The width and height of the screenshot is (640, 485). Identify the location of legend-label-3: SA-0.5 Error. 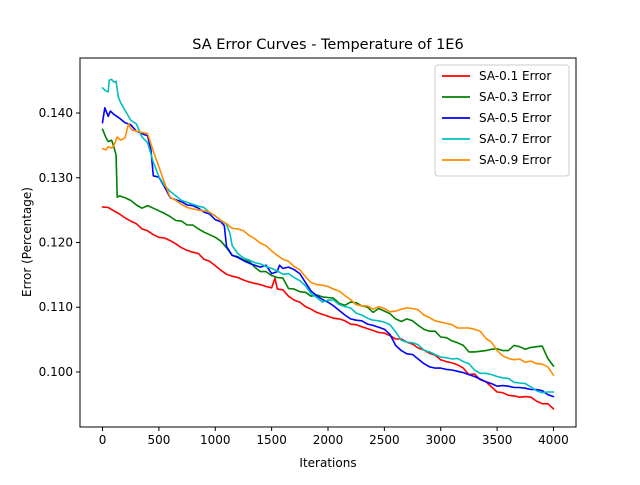
(515, 118).